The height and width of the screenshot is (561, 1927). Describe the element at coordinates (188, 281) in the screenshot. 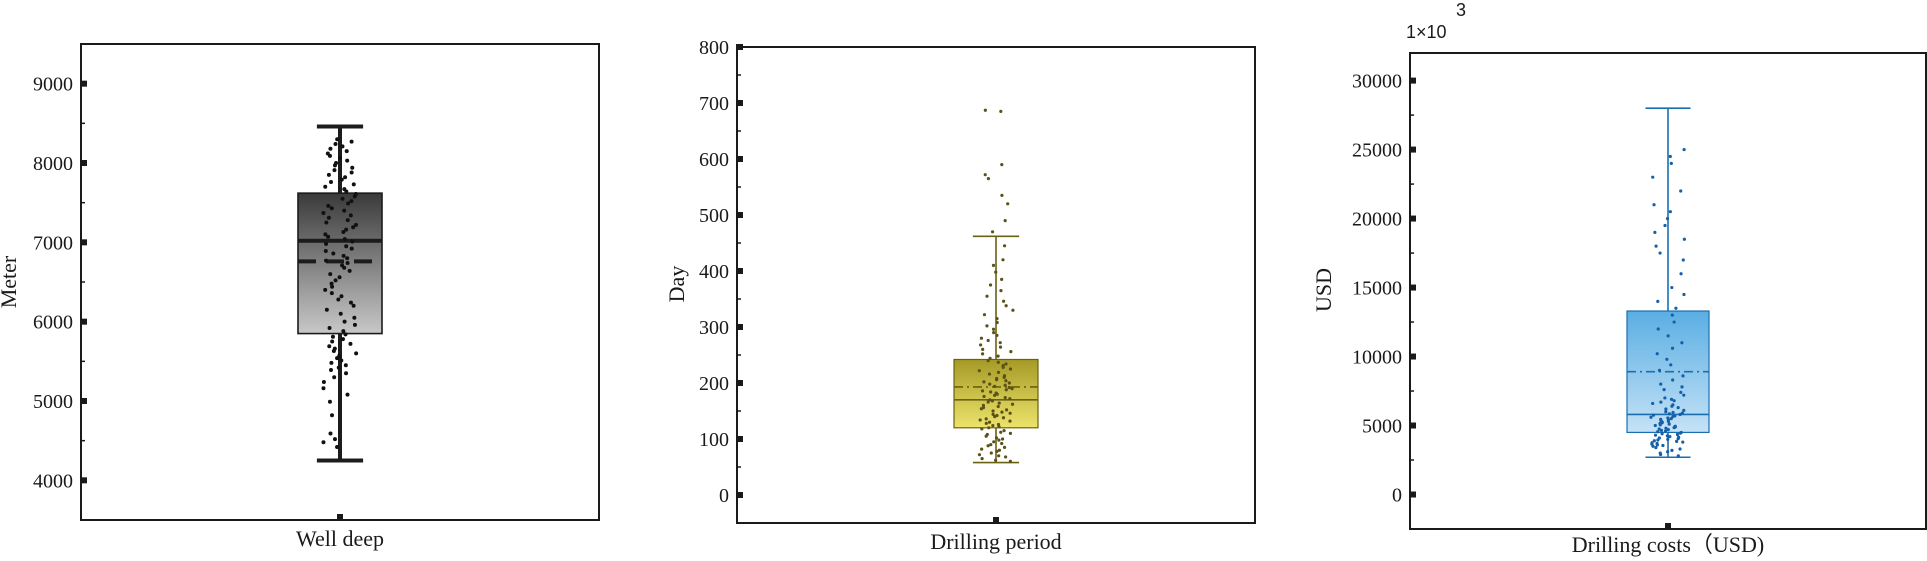

I see `y-axis-ticks-well-deep: 4000 5000 6000 7000 8000 9000` at that location.